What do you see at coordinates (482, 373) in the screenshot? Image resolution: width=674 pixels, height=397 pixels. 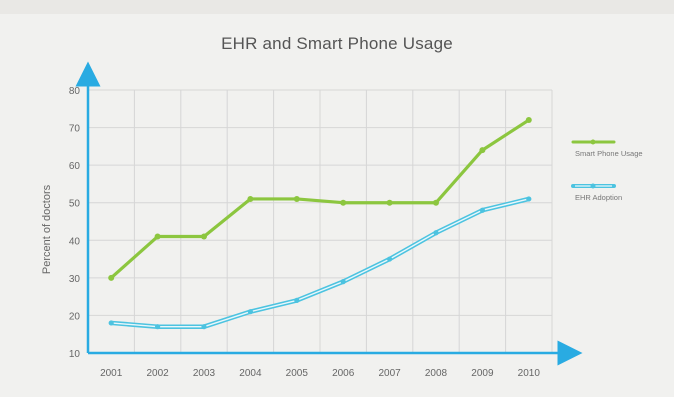 I see `x-tick-label: 2009` at bounding box center [482, 373].